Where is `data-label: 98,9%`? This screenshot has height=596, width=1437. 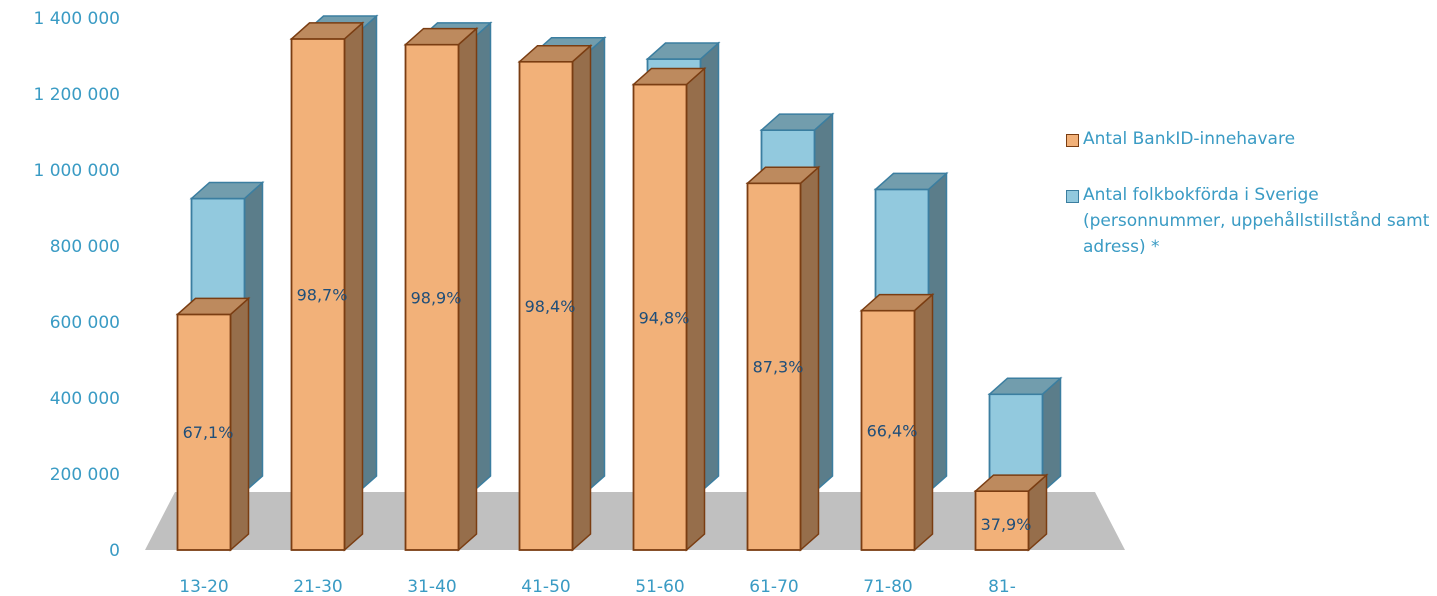 data-label: 98,9% is located at coordinates (436, 297).